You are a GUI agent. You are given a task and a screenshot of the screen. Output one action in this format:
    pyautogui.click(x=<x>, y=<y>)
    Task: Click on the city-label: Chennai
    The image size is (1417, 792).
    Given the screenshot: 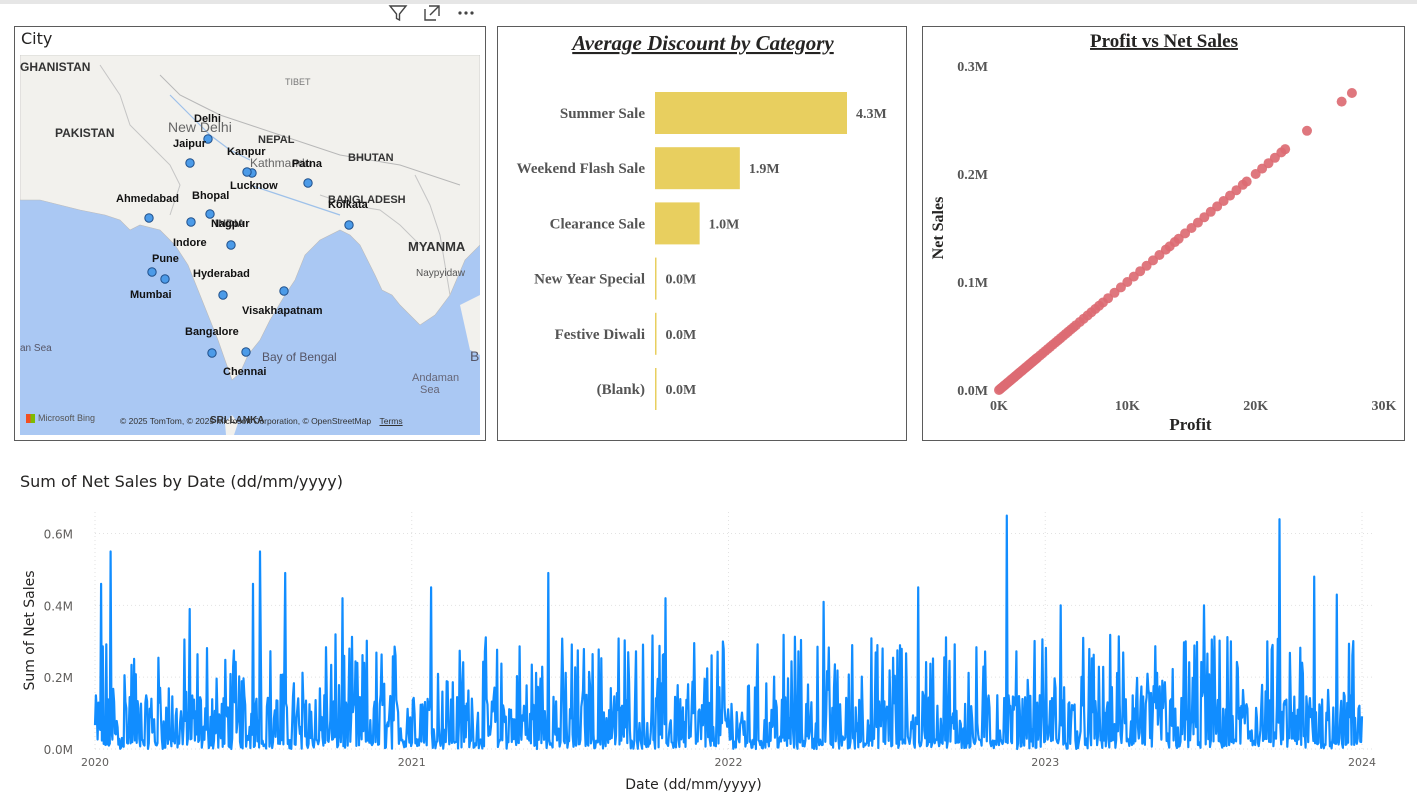 What is the action you would take?
    pyautogui.click(x=244, y=372)
    